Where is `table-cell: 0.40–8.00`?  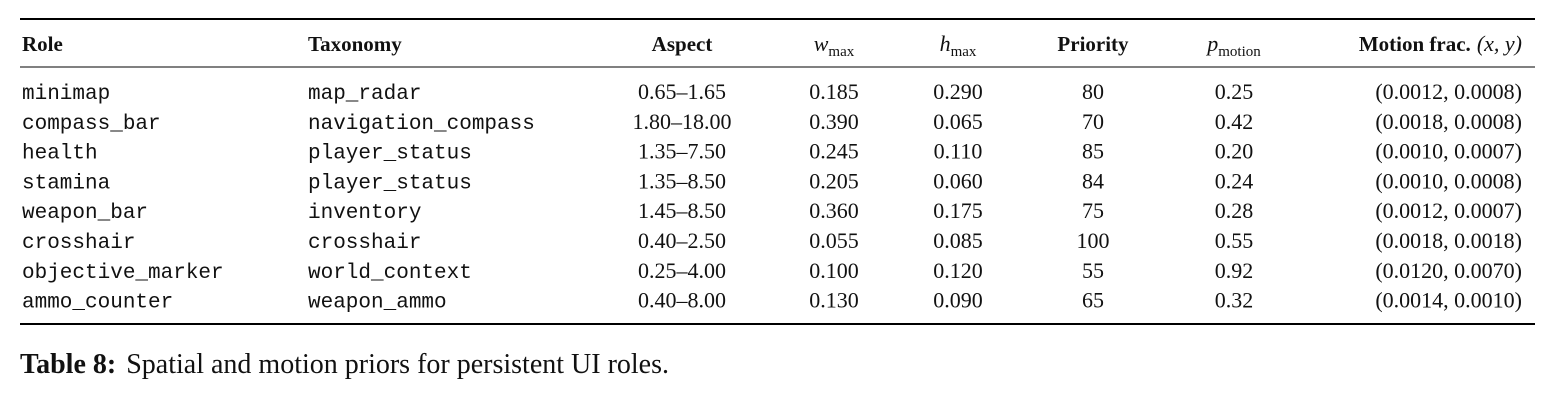 table-cell: 0.40–8.00 is located at coordinates (682, 300).